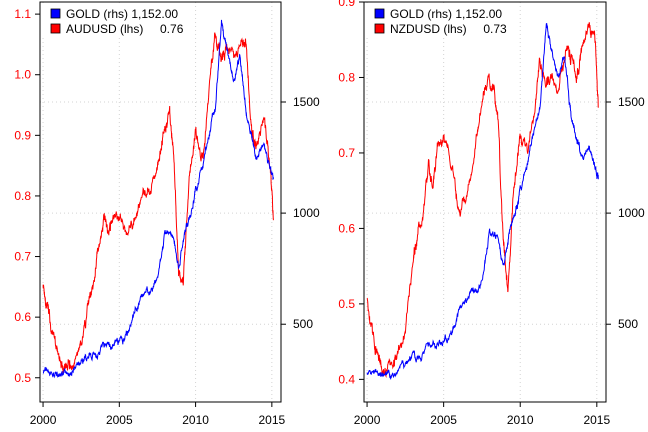 The width and height of the screenshot is (648, 432). I want to click on left-tick-label: 0.4, so click(346, 379).